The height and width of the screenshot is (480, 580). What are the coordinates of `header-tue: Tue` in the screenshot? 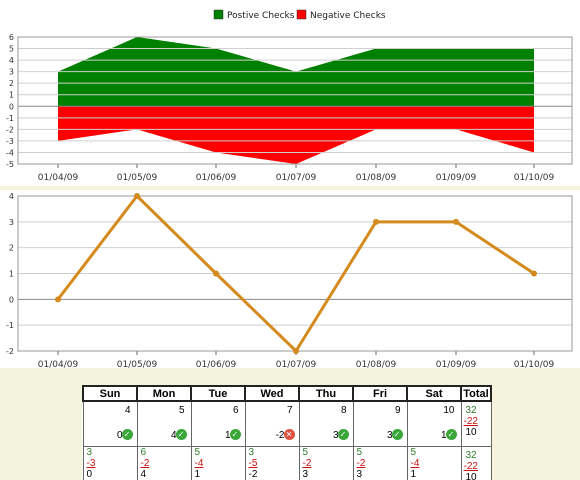 It's located at (218, 393).